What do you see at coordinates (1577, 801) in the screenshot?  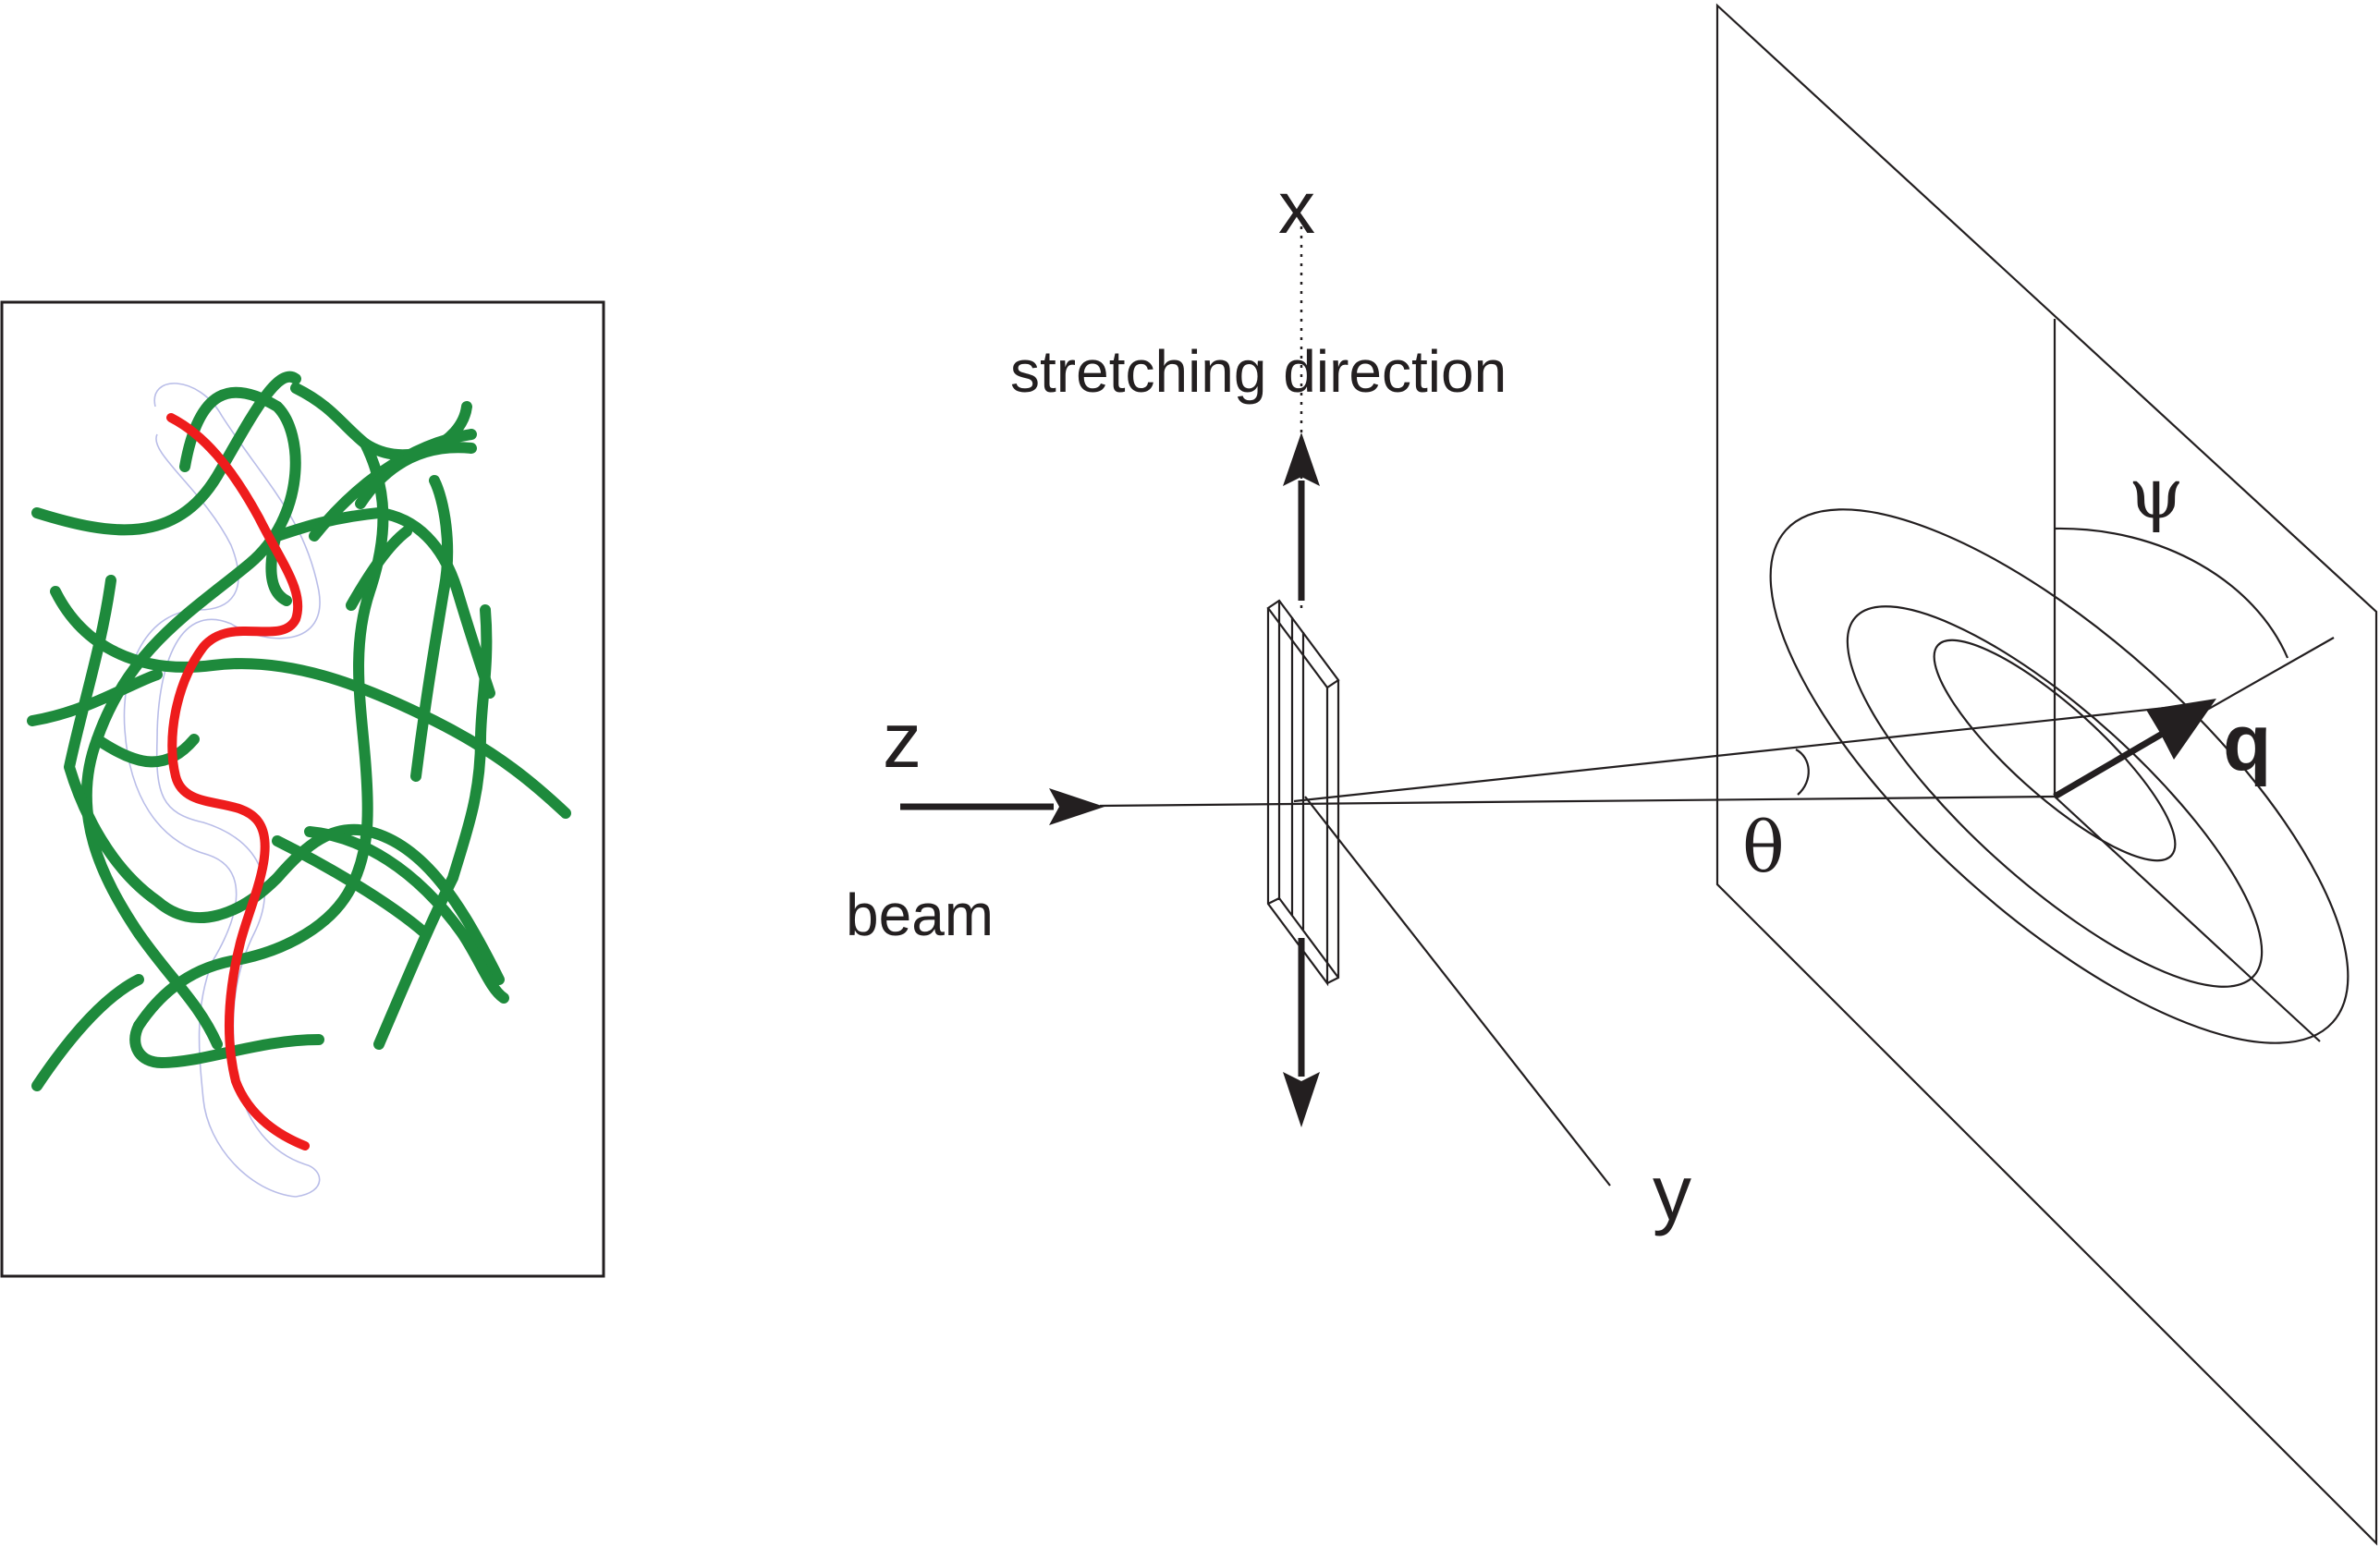 I see `transmitted-beam-line` at bounding box center [1577, 801].